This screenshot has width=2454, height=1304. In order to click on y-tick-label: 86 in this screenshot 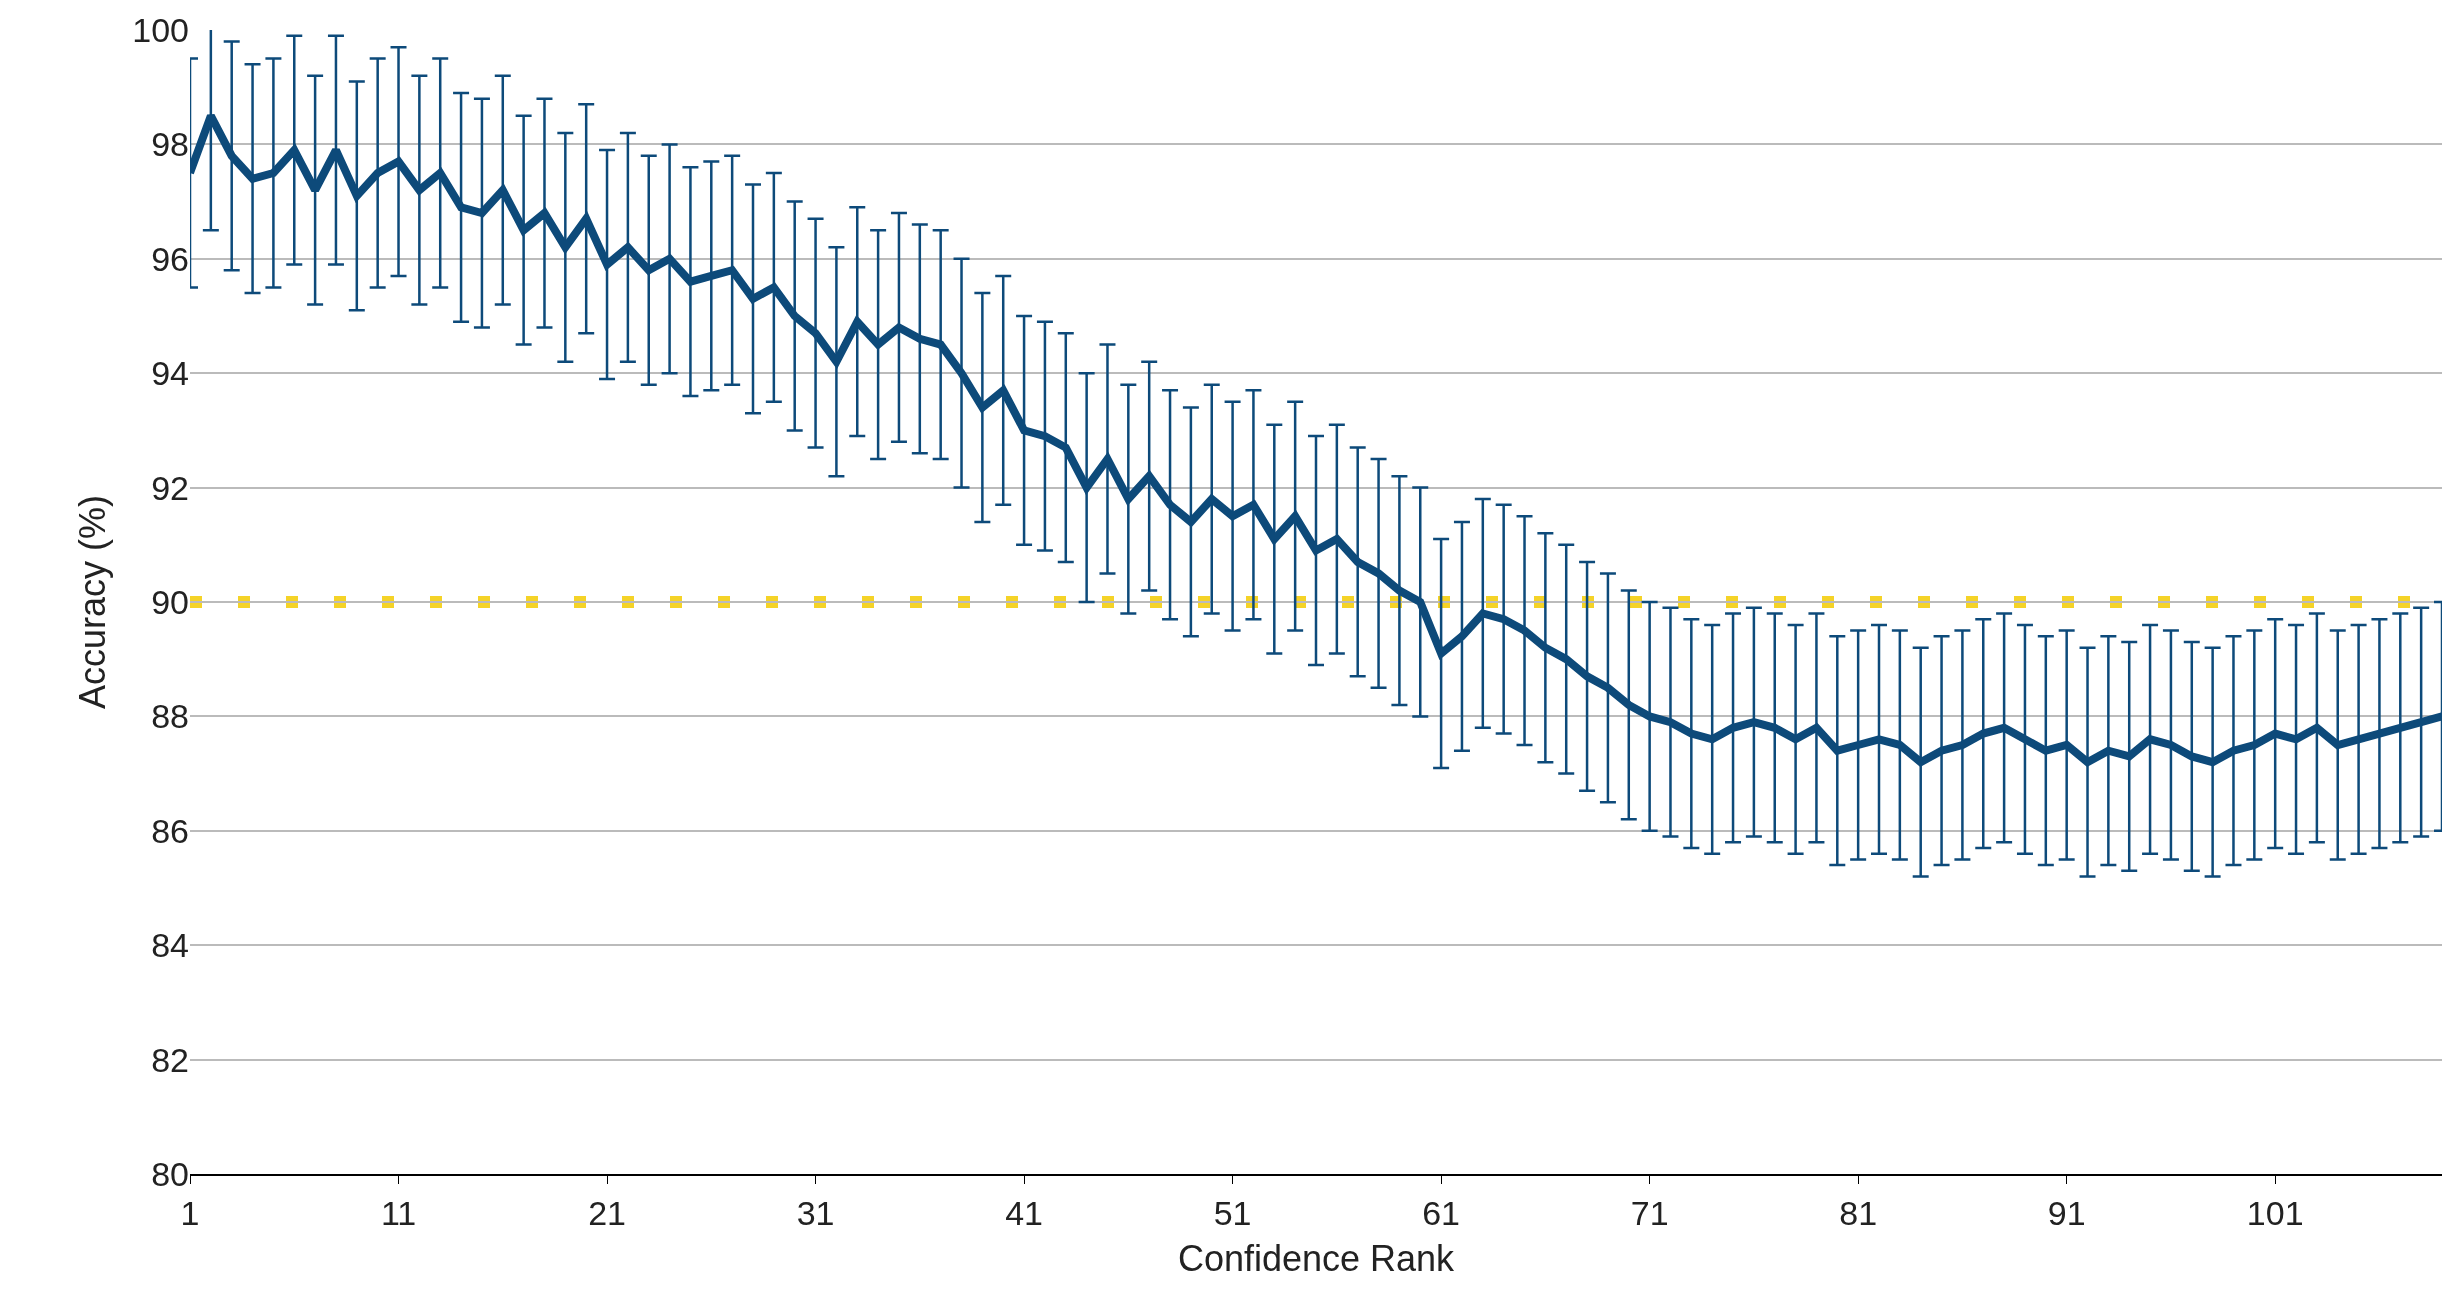, I will do `click(170, 830)`.